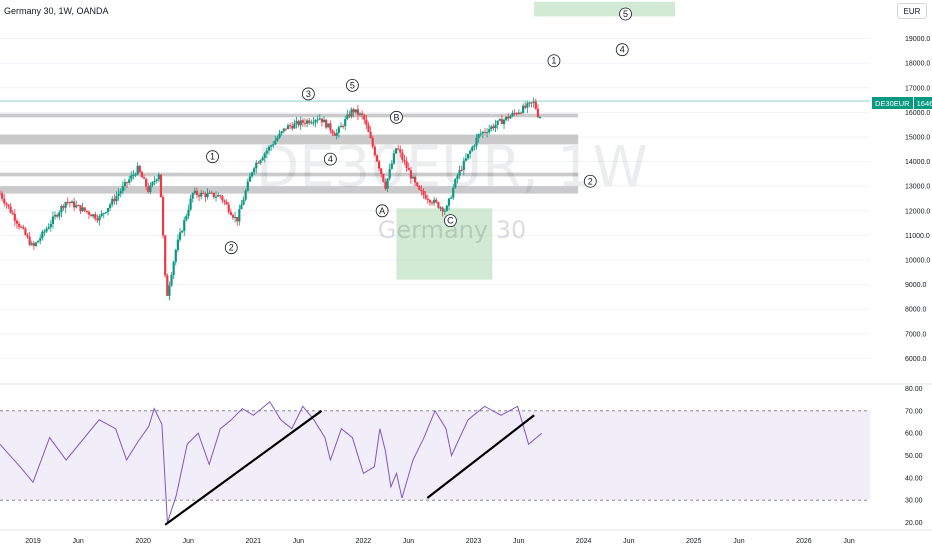 This screenshot has width=932, height=550. I want to click on rsi-axis-label: 50.00, so click(914, 456).